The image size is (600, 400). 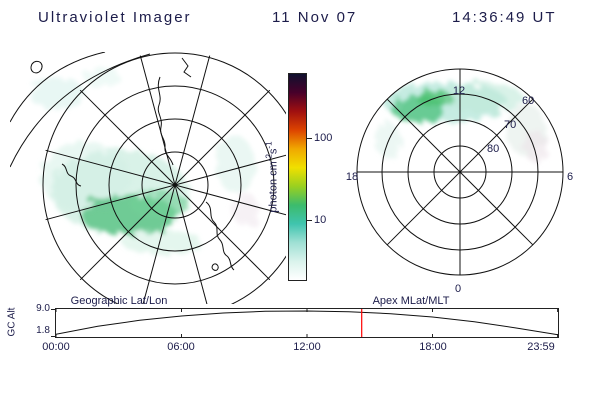 I want to click on apex-emission, so click(x=461, y=122).